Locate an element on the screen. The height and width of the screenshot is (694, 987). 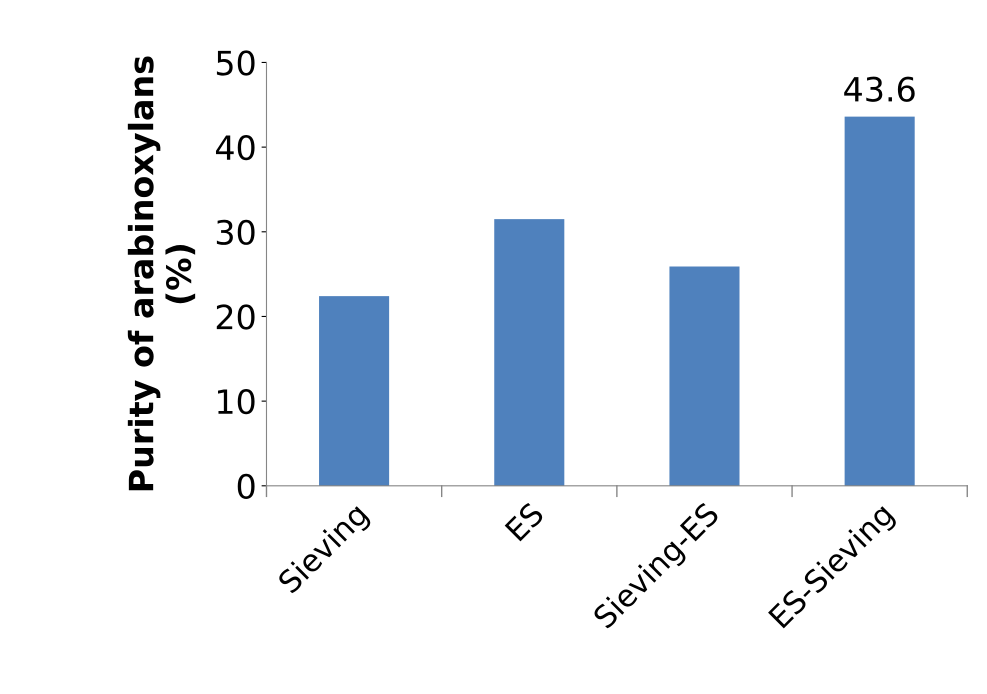
data-label: 43.6 is located at coordinates (879, 89).